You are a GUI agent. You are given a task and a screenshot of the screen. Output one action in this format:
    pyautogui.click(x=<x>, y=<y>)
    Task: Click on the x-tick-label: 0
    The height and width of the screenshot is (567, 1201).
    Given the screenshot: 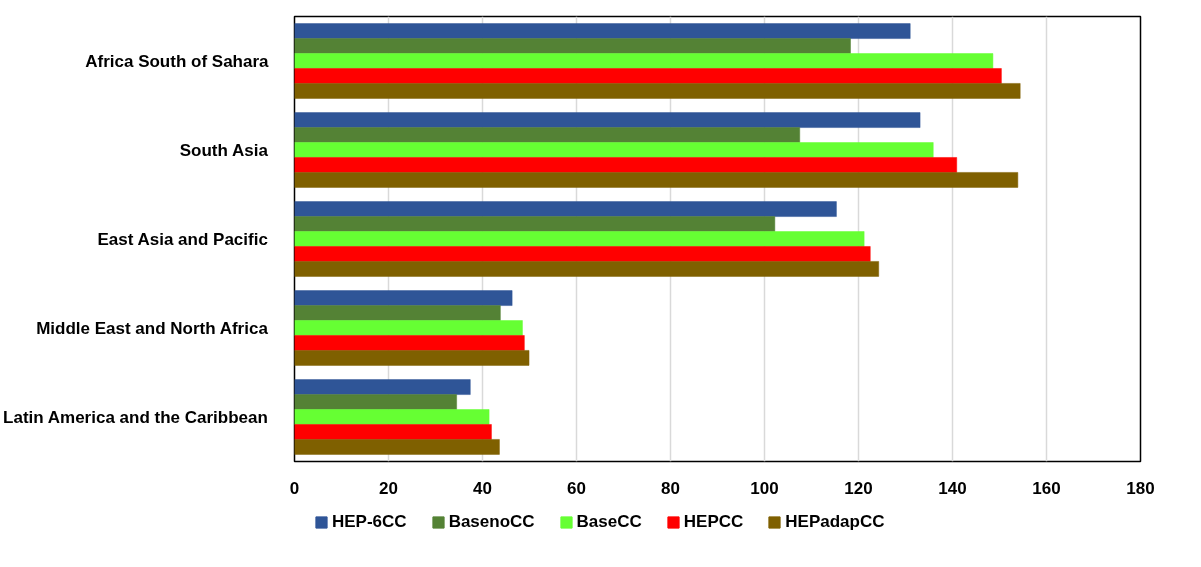 What is the action you would take?
    pyautogui.click(x=294, y=488)
    